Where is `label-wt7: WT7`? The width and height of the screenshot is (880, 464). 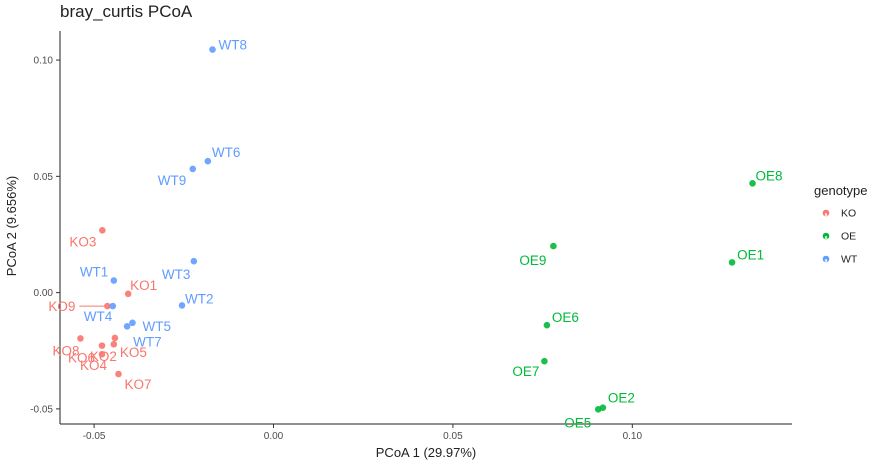 label-wt7: WT7 is located at coordinates (147, 341).